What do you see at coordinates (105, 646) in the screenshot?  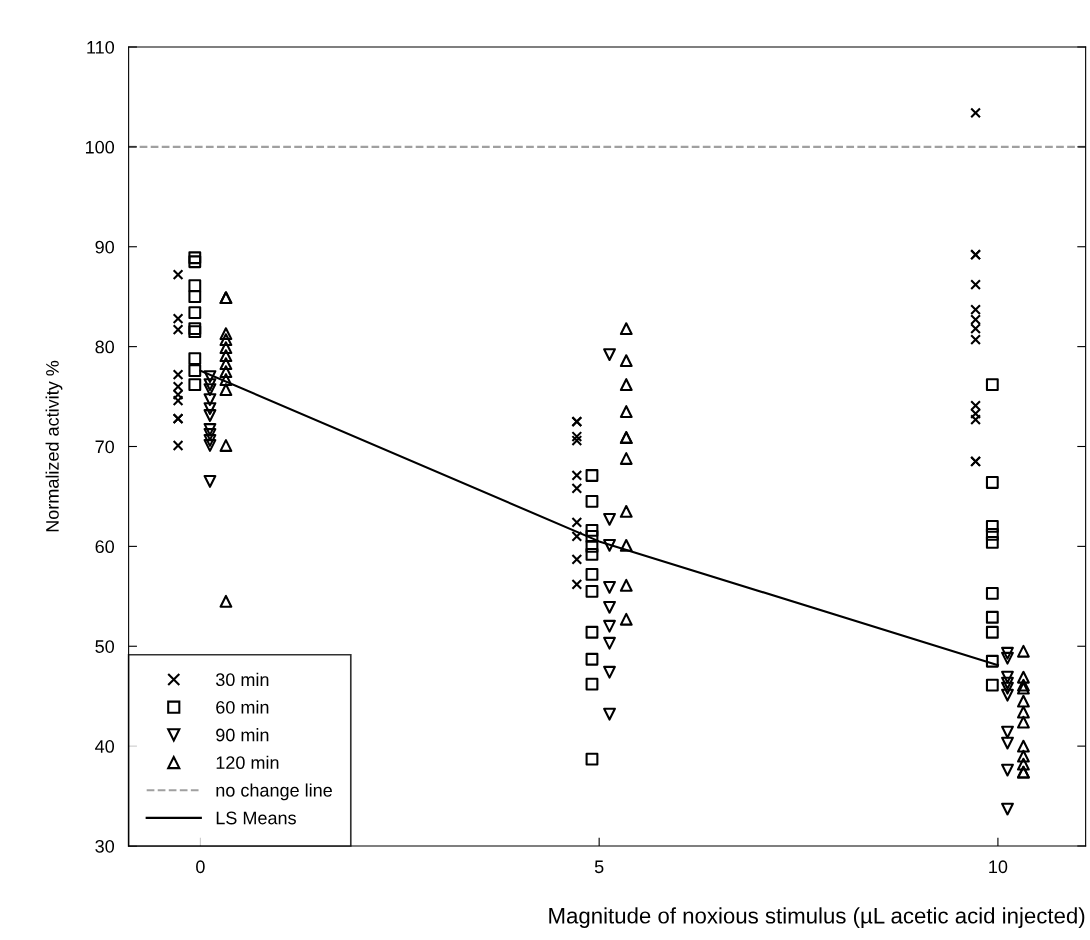 I see `y-tick-label: 50` at bounding box center [105, 646].